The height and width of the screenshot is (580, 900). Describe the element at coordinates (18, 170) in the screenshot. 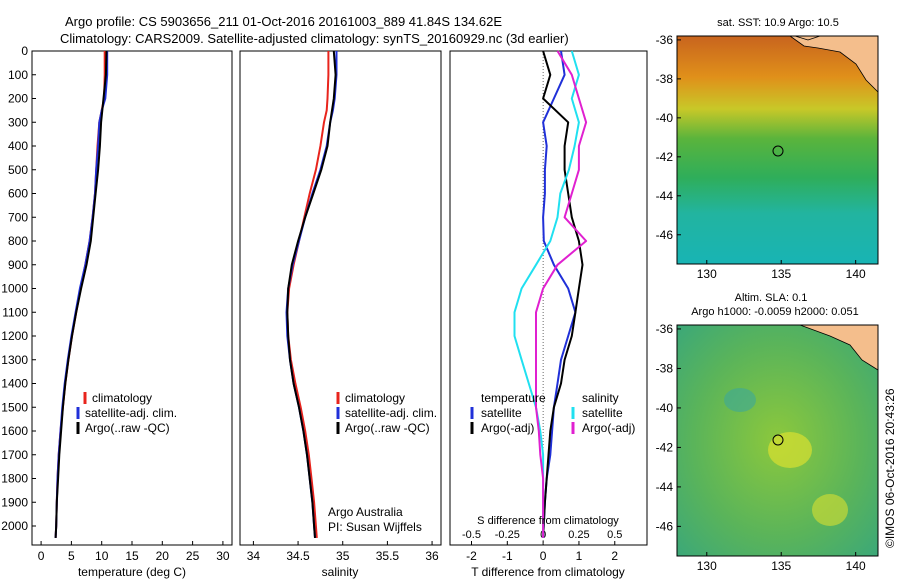

I see `y-tick-label: 500` at that location.